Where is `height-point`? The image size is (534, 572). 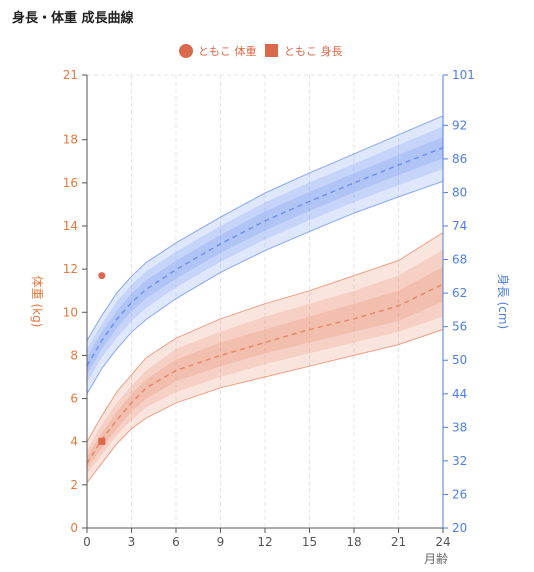 height-point is located at coordinates (102, 441).